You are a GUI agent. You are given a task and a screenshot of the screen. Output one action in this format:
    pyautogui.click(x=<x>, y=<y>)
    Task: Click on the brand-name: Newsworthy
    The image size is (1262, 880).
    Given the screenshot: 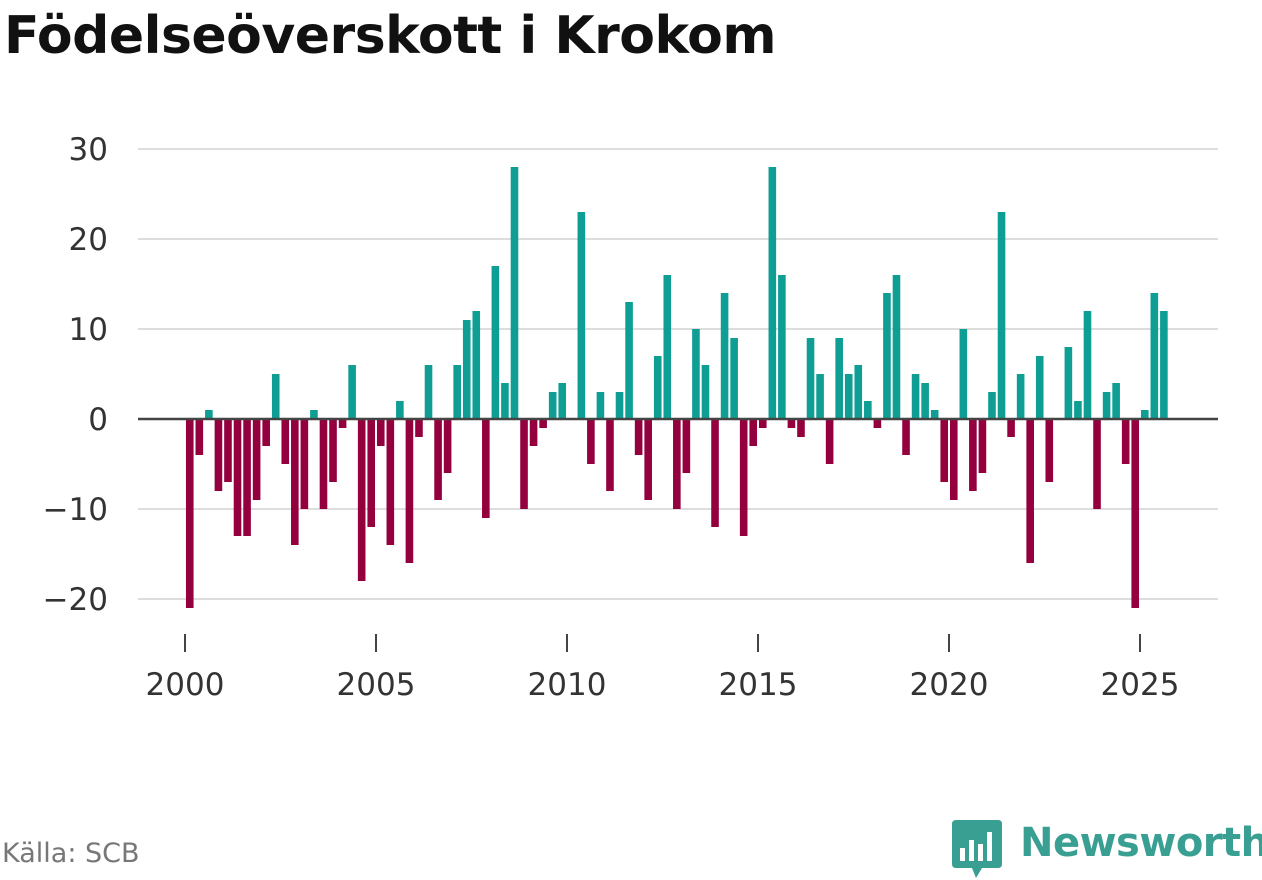 What is the action you would take?
    pyautogui.click(x=1141, y=843)
    